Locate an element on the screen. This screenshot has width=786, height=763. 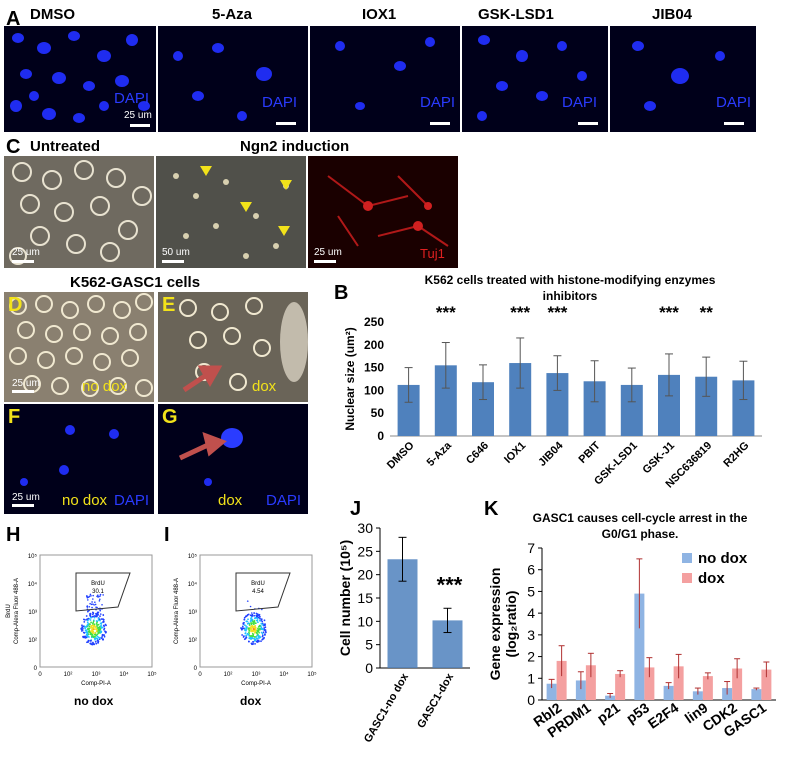
panel-label-j: J is located at coordinates (356, 509).